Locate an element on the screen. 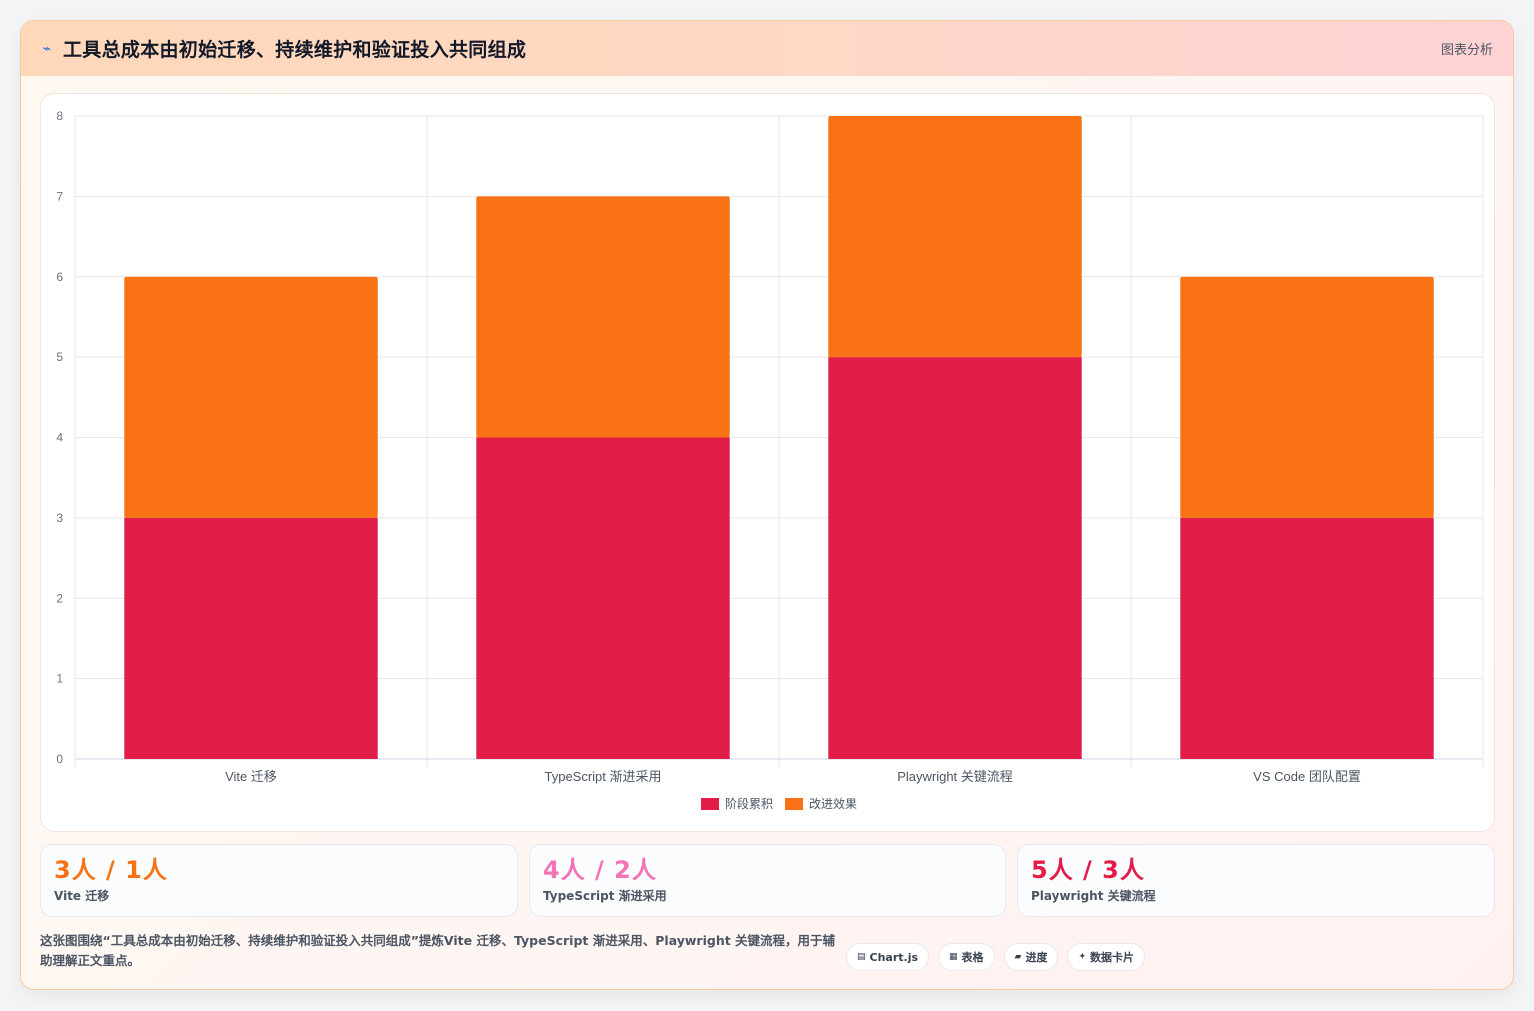  stat-value: 3人 / 1人 is located at coordinates (111, 870).